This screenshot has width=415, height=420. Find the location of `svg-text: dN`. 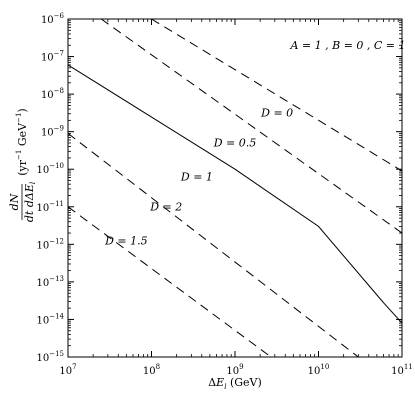

svg-text: dN is located at coordinates (14, 201).